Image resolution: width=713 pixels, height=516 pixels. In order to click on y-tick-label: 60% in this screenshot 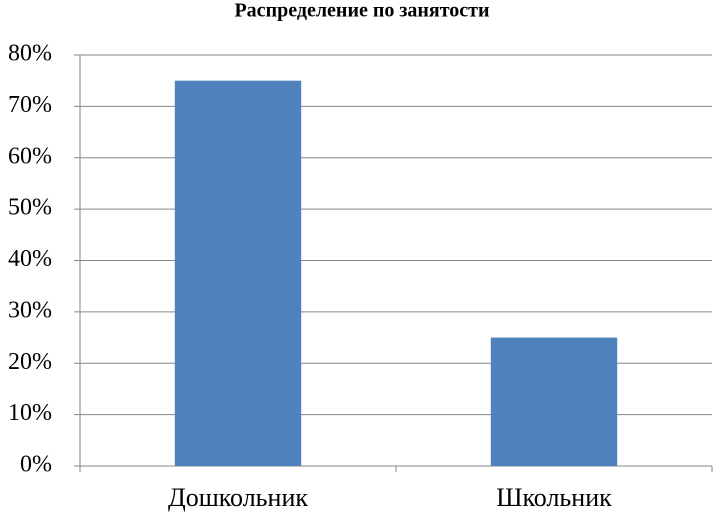, I will do `click(30, 156)`.